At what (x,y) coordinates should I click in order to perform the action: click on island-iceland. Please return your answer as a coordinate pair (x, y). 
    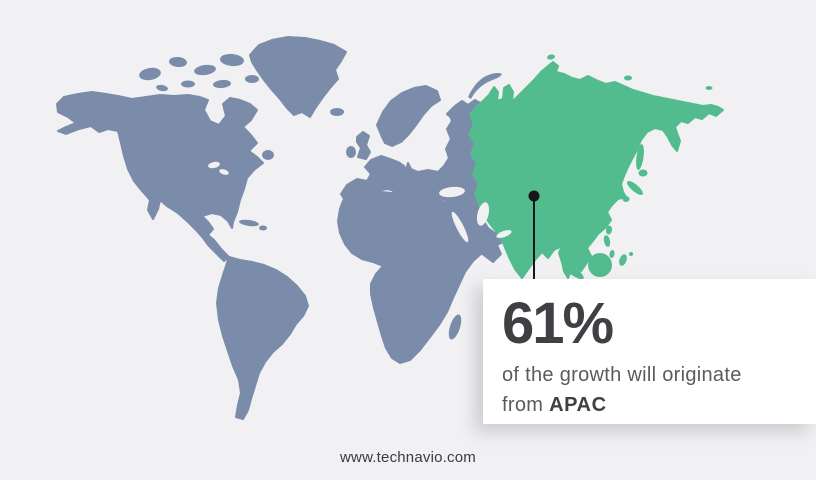
    Looking at the image, I should click on (337, 112).